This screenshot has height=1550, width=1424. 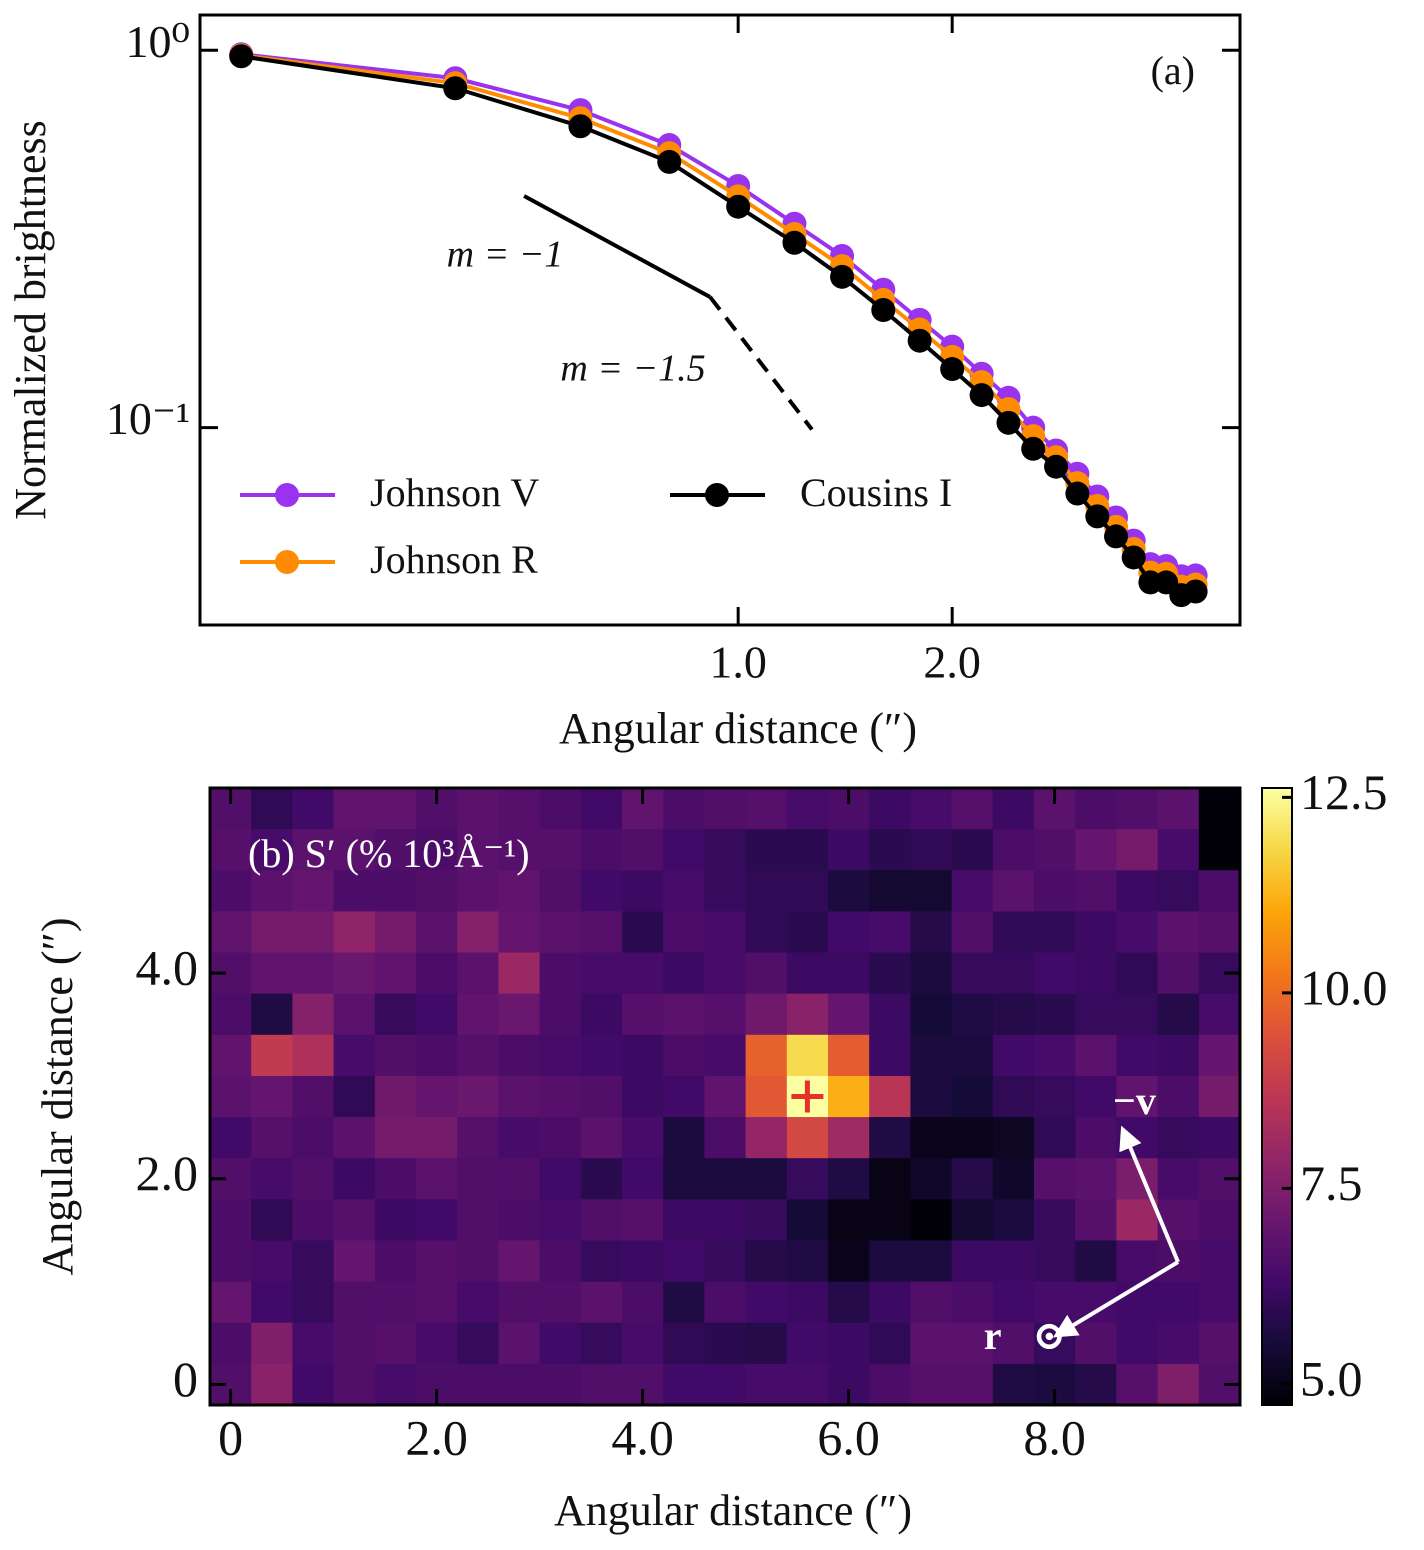 I want to click on panel-title: (b) S′ (% 10³Å⁻¹), so click(x=389, y=853).